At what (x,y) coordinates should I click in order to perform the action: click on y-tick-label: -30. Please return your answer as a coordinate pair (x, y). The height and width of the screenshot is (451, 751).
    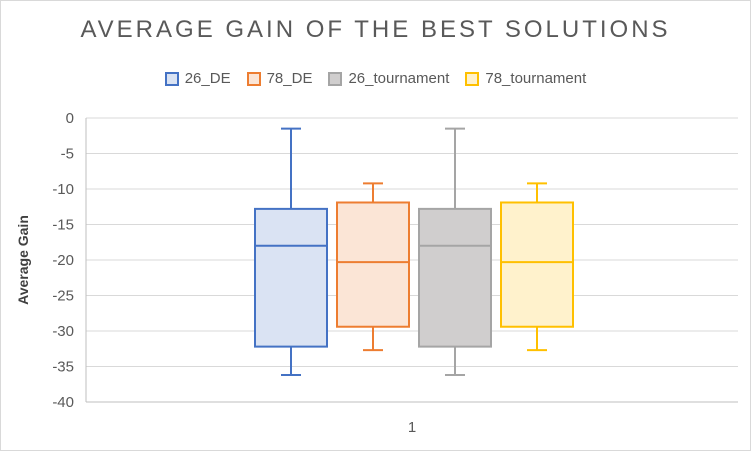
    Looking at the image, I should click on (63, 331).